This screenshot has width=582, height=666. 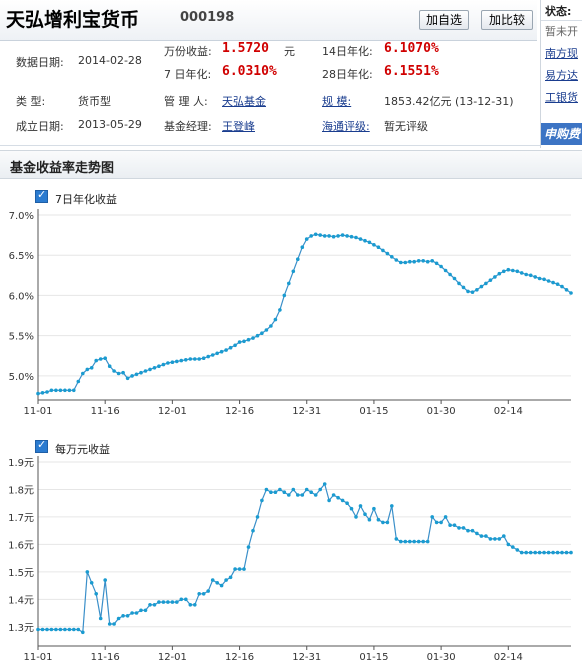 I want to click on y-tick-label: 1.8元, so click(x=21, y=490).